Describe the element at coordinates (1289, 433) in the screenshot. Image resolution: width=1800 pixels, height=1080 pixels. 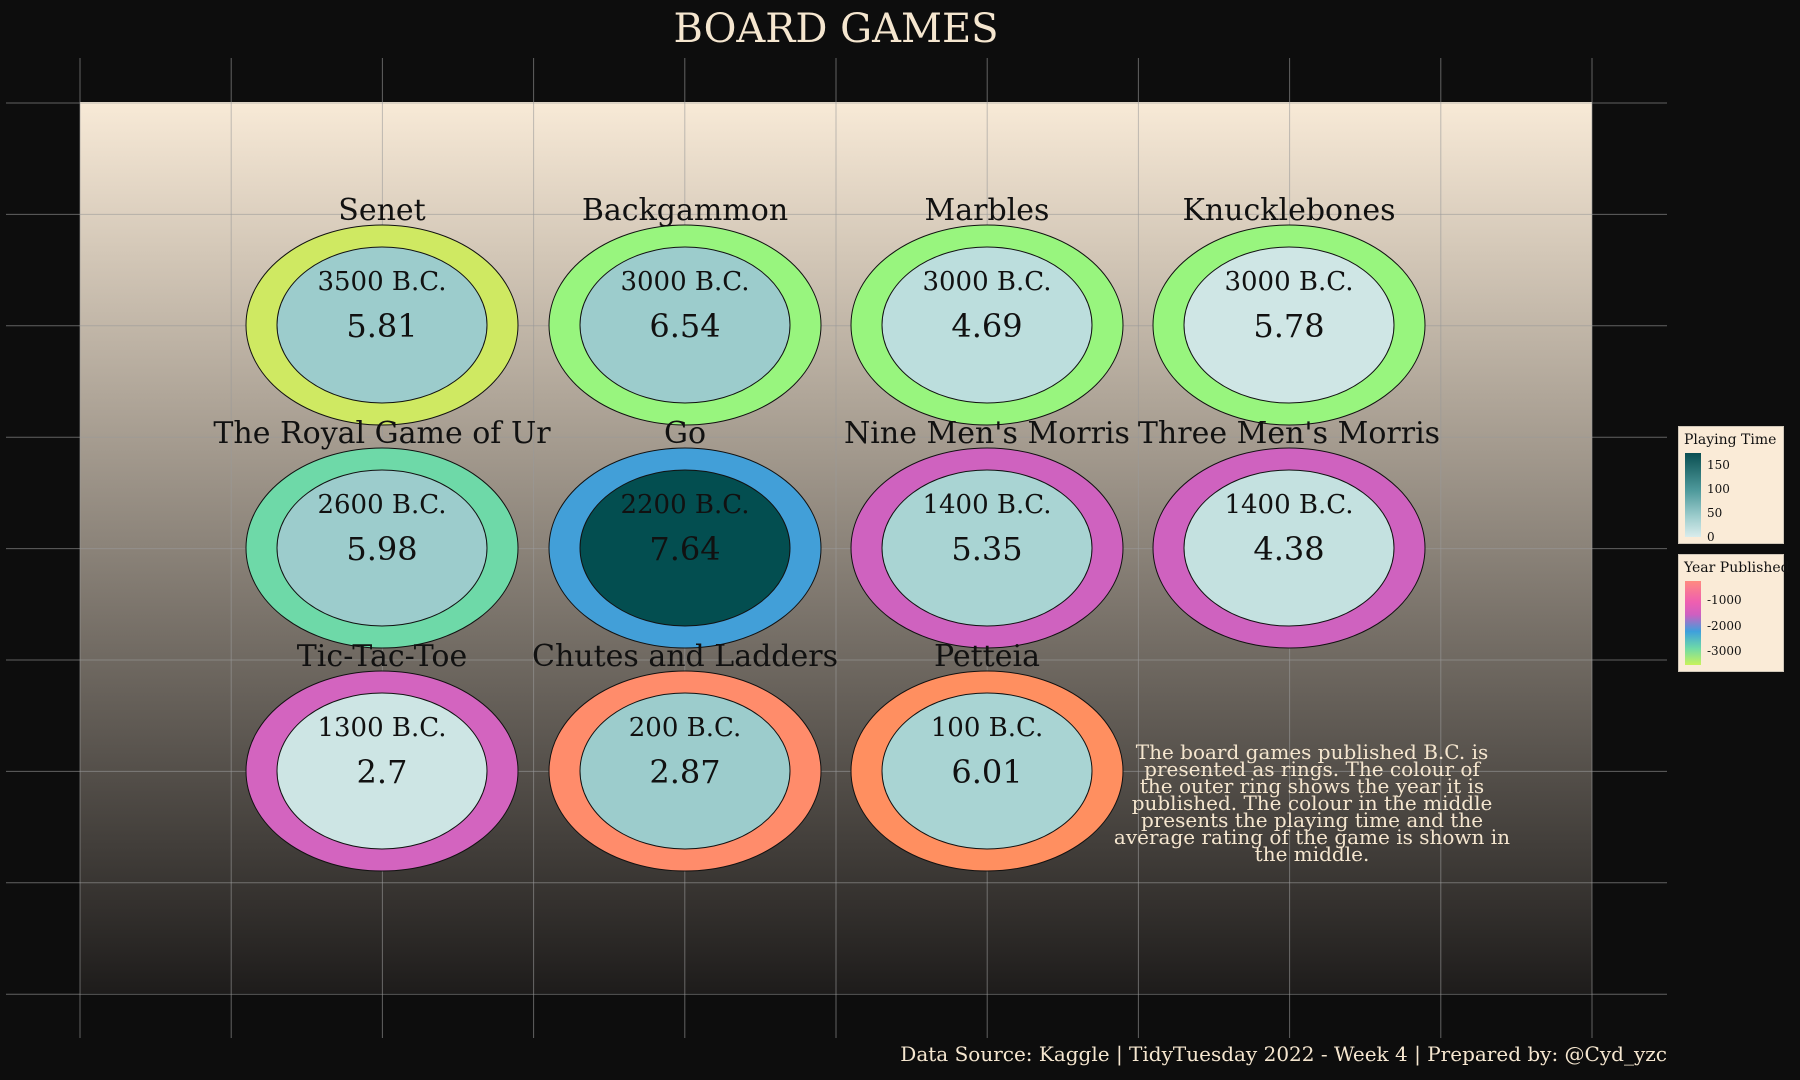
I see `game-name: Three Men's Morris` at that location.